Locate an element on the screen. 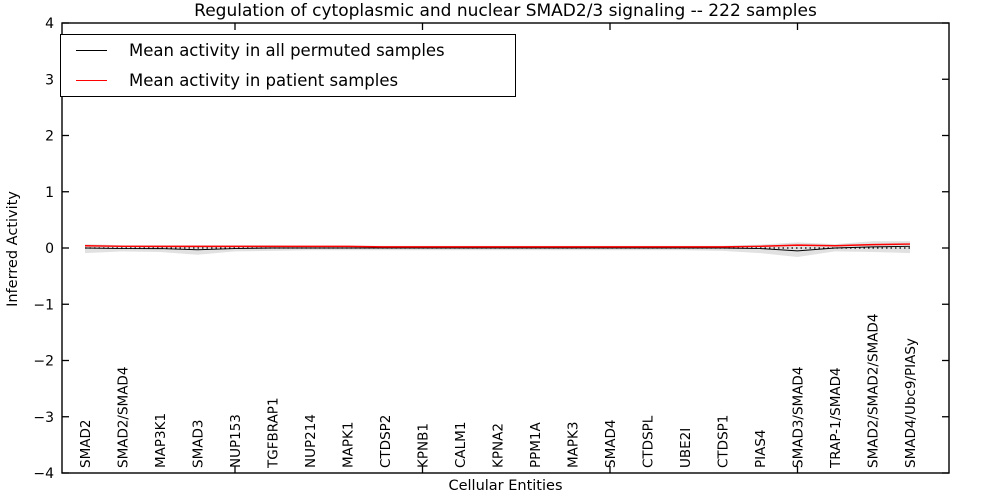 The image size is (1000, 504). x-entity-label: TGFBRAP1 is located at coordinates (274, 433).